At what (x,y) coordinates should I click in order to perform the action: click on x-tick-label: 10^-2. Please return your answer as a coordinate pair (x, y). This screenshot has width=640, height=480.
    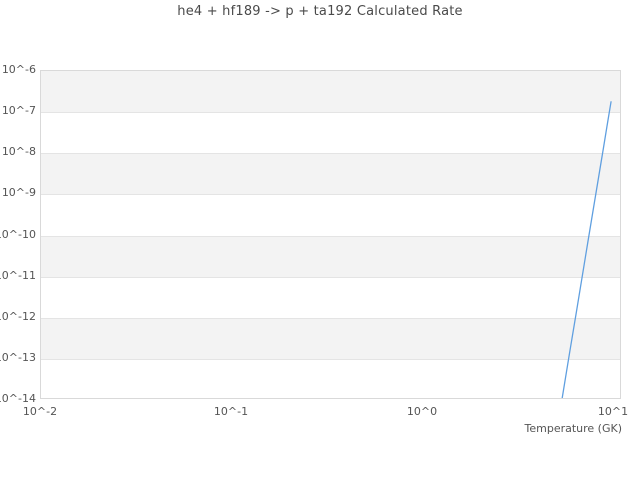
    Looking at the image, I should click on (40, 411).